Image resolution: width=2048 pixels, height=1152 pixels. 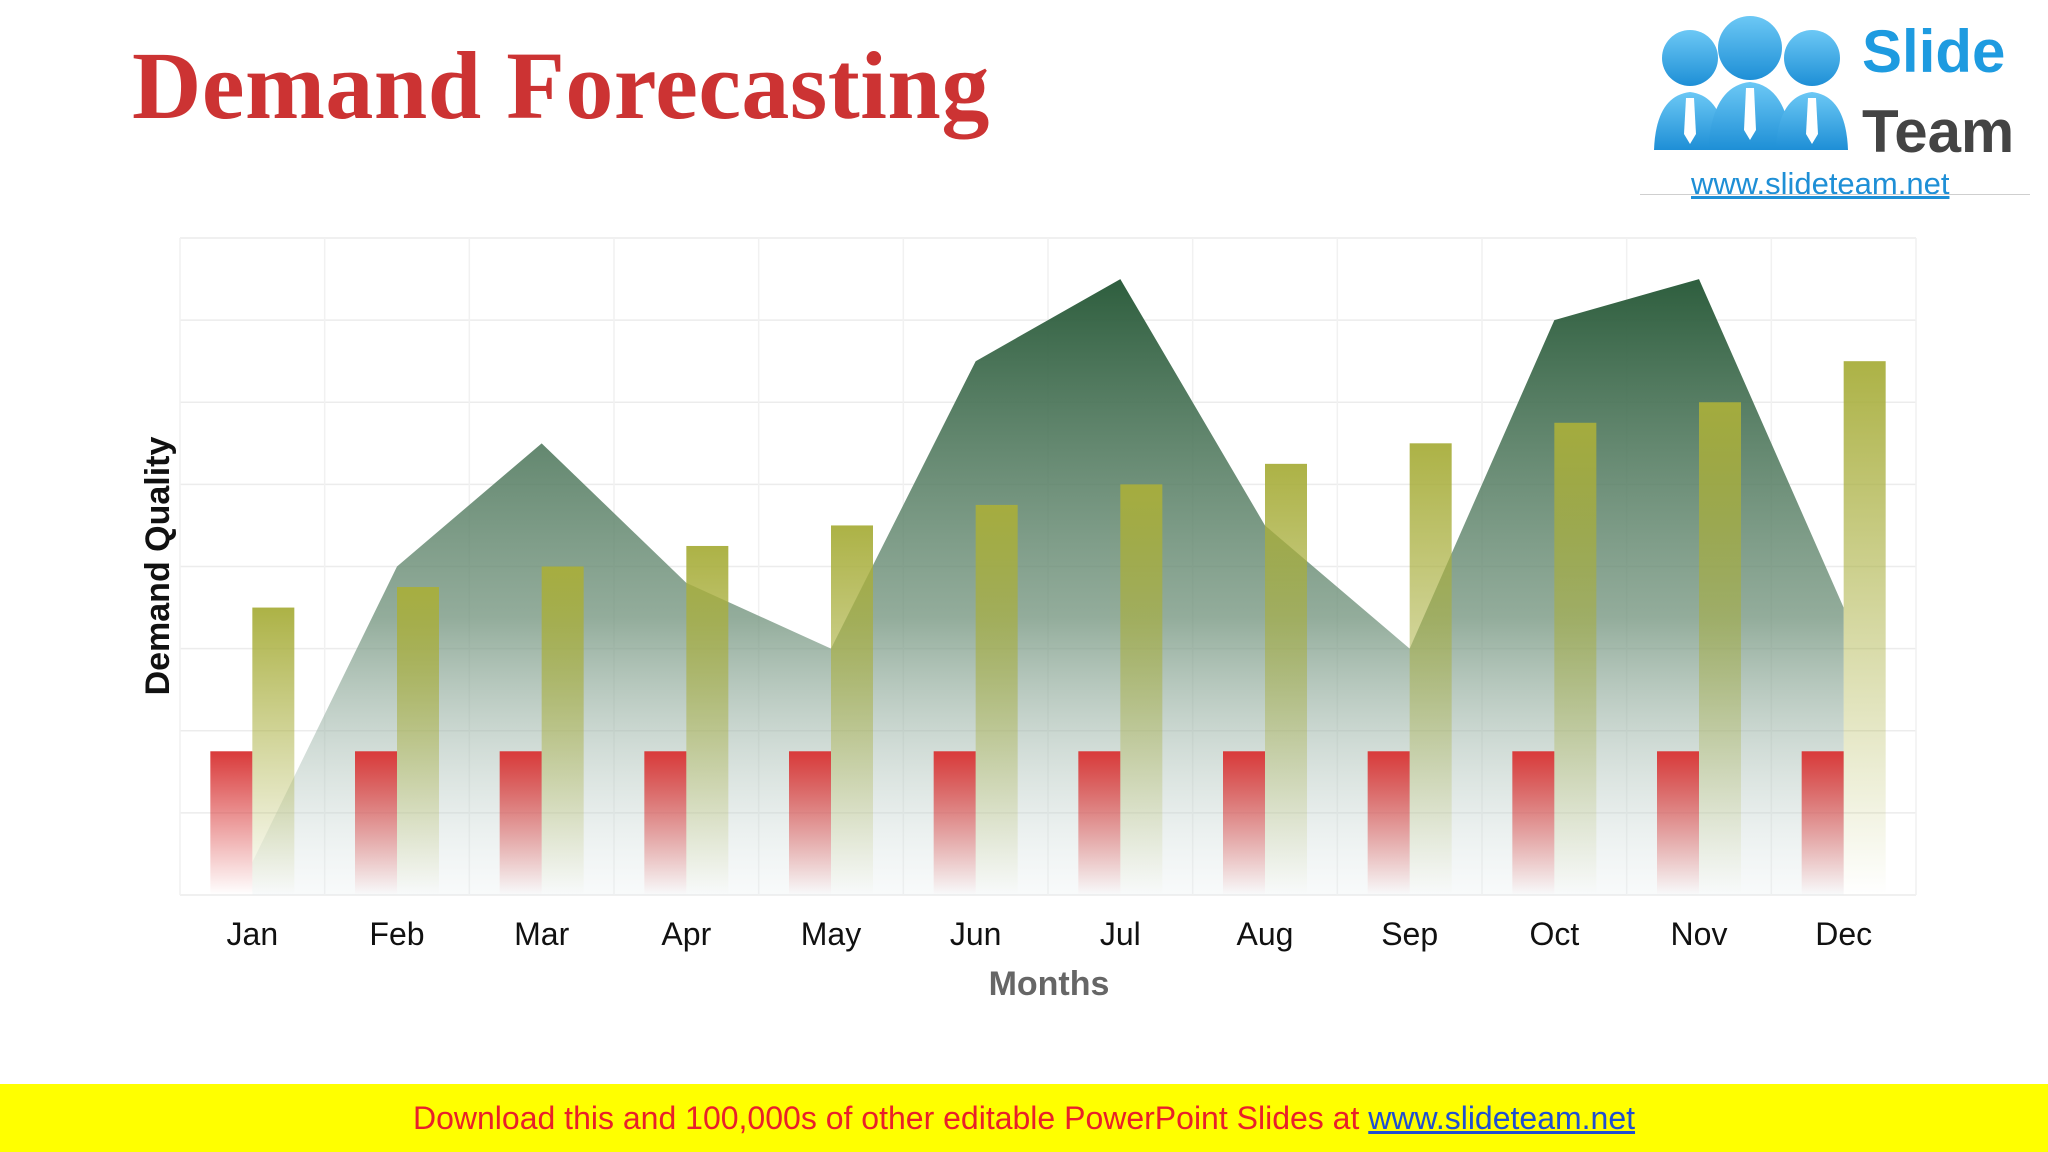 I want to click on red-bar-may, so click(x=810, y=823).